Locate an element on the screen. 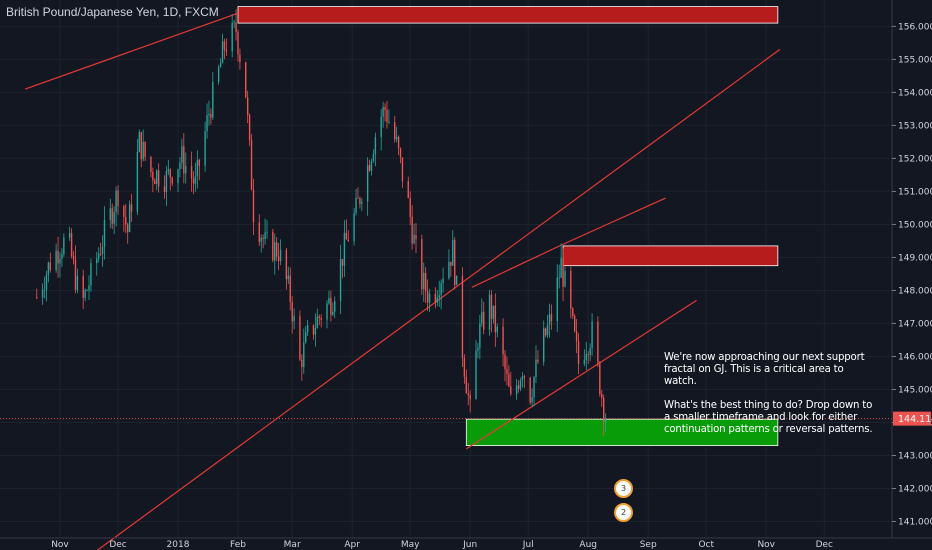 This screenshot has width=932, height=550. time-tick-label: Dec is located at coordinates (117, 545).